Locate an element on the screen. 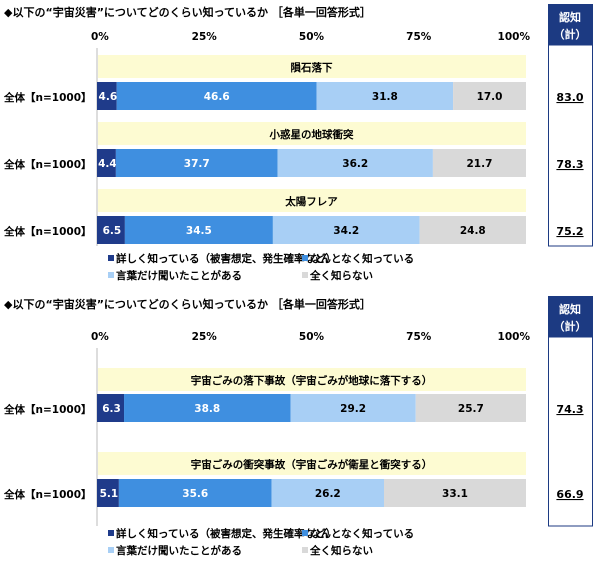 Image resolution: width=600 pixels, height=566 pixels. item-label: 太陽フレア is located at coordinates (311, 201).